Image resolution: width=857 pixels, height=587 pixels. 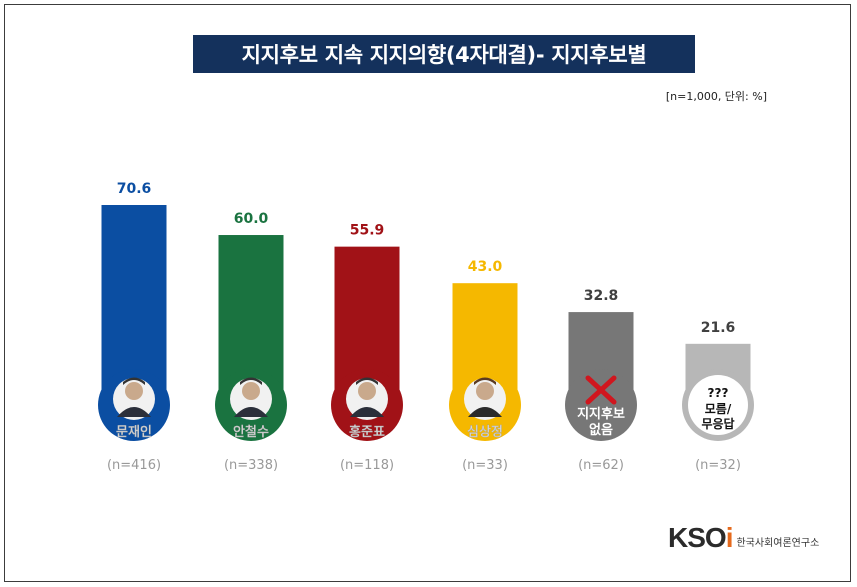 What do you see at coordinates (134, 327) in the screenshot?
I see `bar-group-0: 70.6 문재인 (n=416)` at bounding box center [134, 327].